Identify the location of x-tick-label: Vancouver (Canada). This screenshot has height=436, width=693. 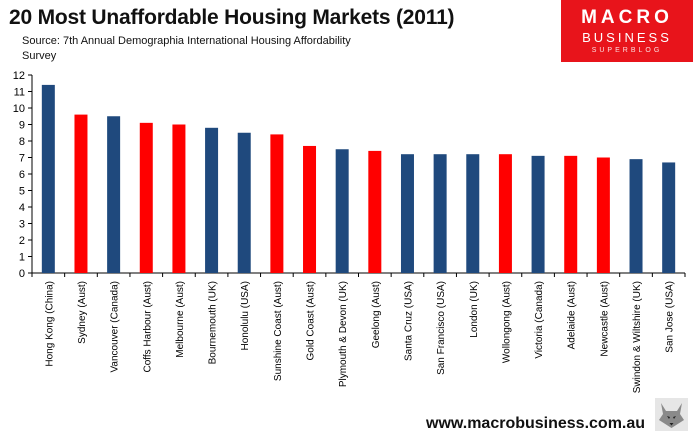
(115, 327).